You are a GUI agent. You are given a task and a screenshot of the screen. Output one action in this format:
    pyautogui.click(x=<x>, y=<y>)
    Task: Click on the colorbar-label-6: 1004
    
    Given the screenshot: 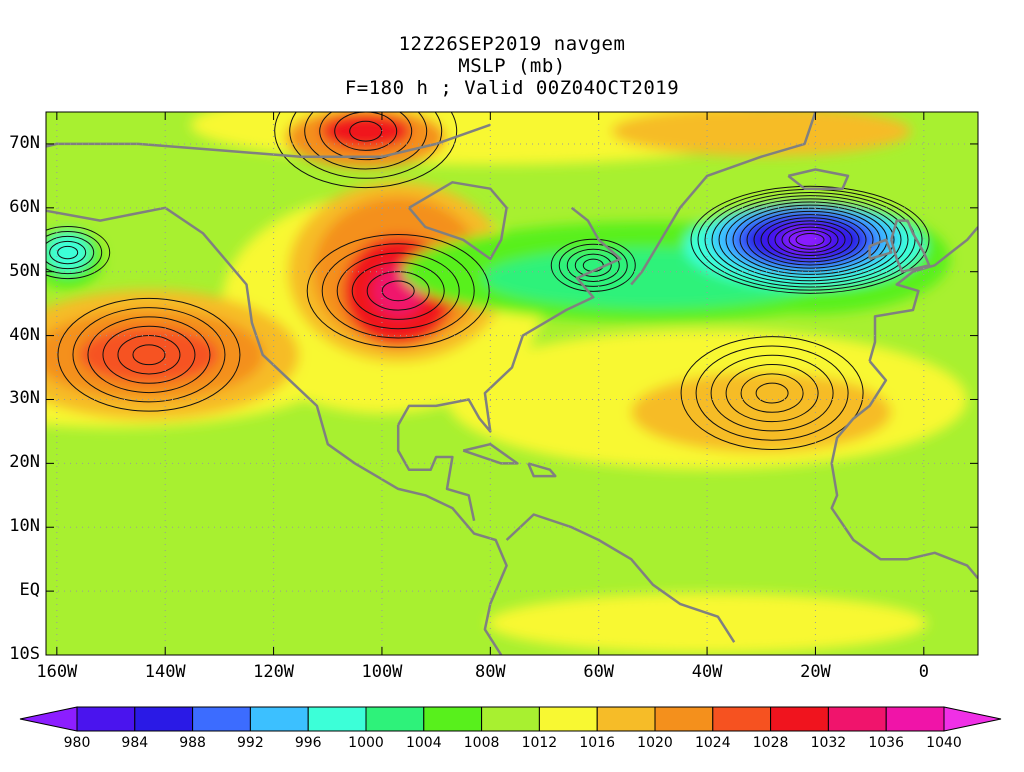 What is the action you would take?
    pyautogui.click(x=423, y=743)
    